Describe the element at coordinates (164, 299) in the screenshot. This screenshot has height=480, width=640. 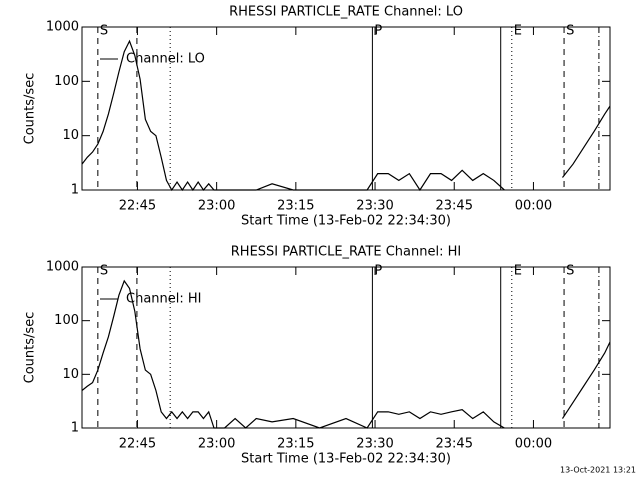
I see `legend-label: Channel: HI` at that location.